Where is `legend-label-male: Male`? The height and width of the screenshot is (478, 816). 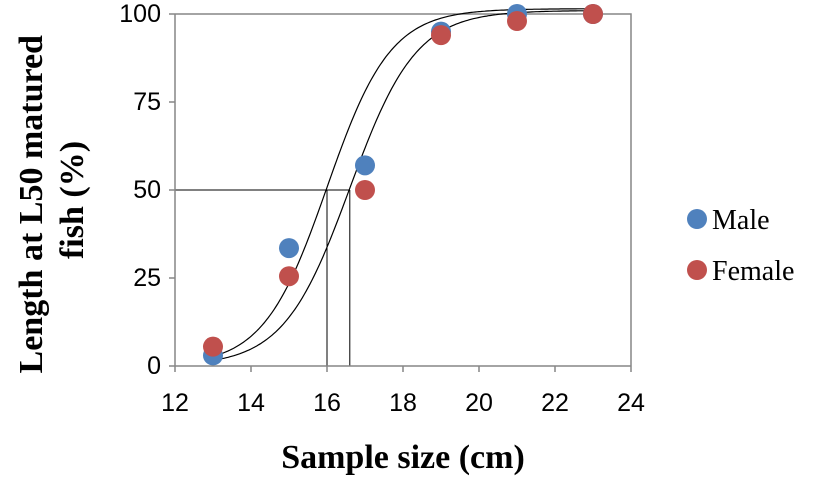
legend-label-male: Male is located at coordinates (741, 220).